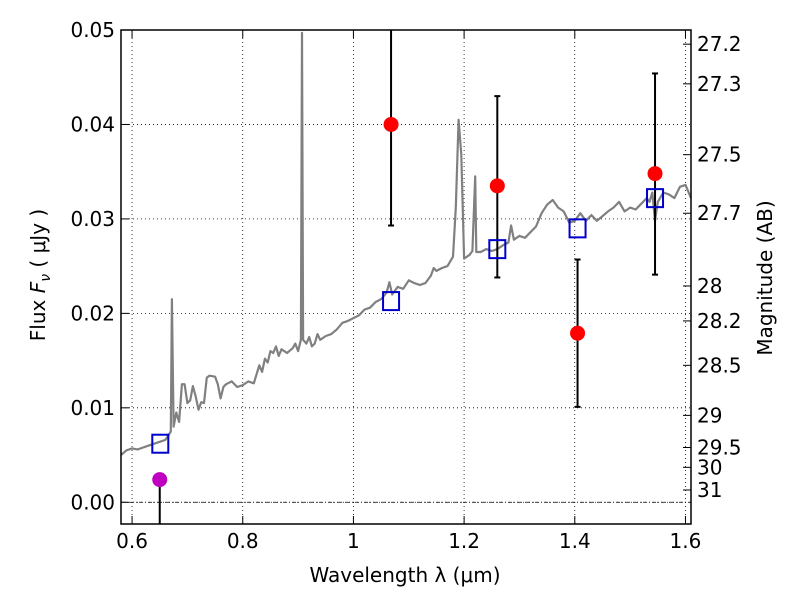  Describe the element at coordinates (38, 241) in the screenshot. I see `y-axis-label-unit: ( μJy )` at that location.